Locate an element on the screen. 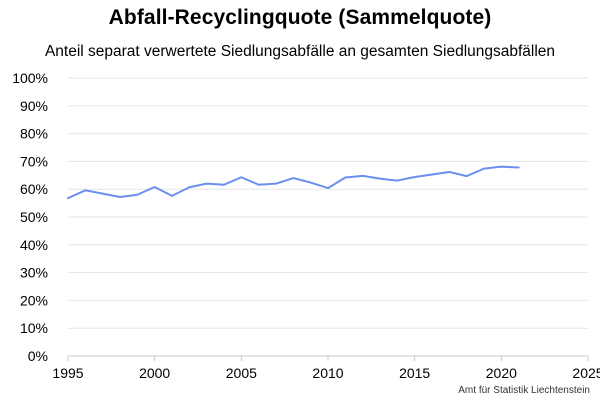 This screenshot has width=600, height=400. y-tick-label: 80% is located at coordinates (34, 134).